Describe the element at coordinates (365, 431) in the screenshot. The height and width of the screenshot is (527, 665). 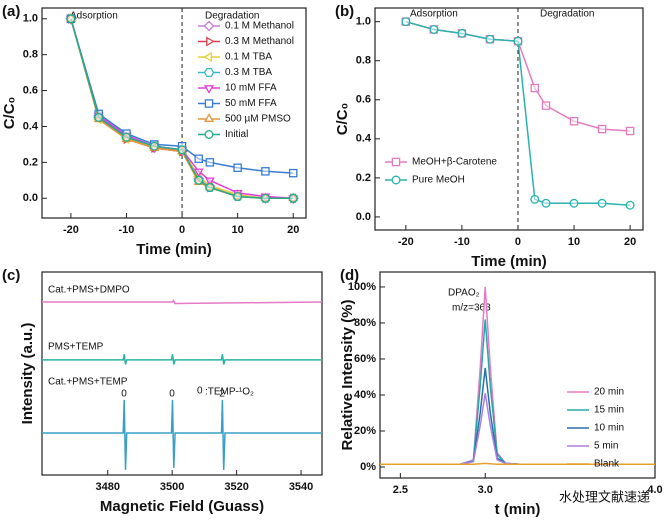
I see `y-tick-label: 20%` at that location.